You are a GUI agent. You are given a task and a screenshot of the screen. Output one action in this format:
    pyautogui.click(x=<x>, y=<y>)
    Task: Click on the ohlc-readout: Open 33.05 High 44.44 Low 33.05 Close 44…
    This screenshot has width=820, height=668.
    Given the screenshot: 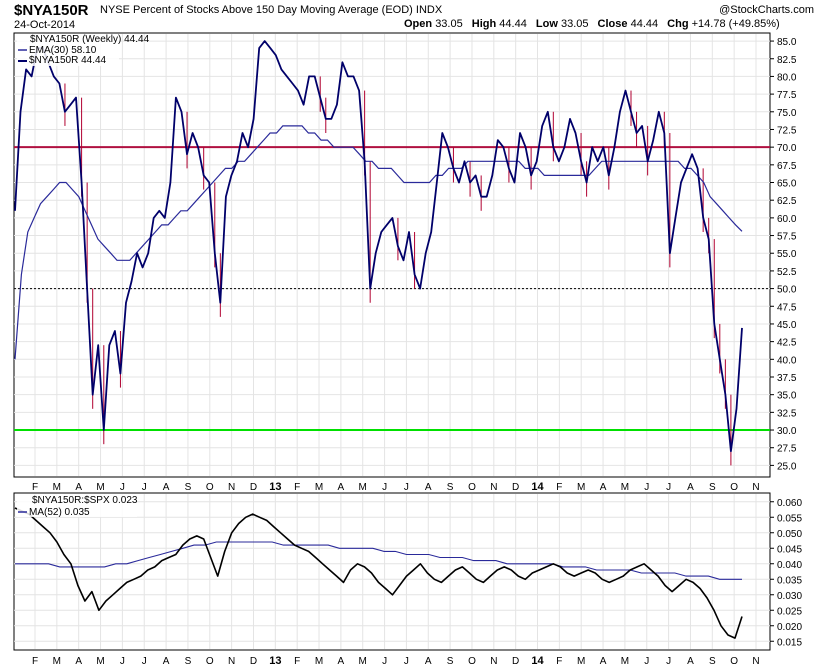 What is the action you would take?
    pyautogui.click(x=589, y=24)
    